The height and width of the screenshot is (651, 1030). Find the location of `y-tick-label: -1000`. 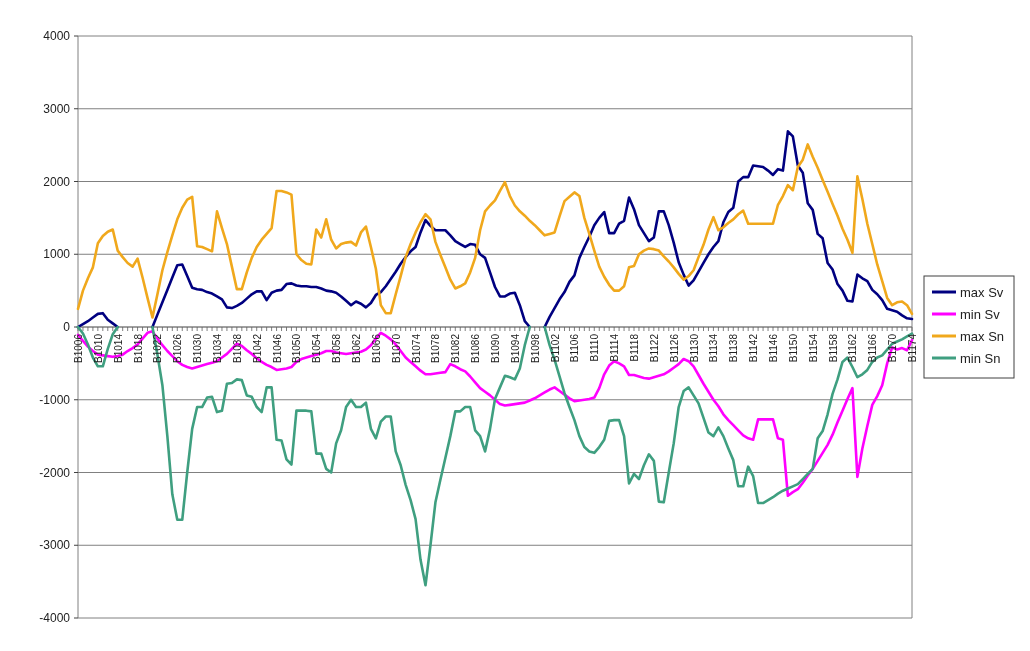

y-tick-label: -1000 is located at coordinates (55, 399).